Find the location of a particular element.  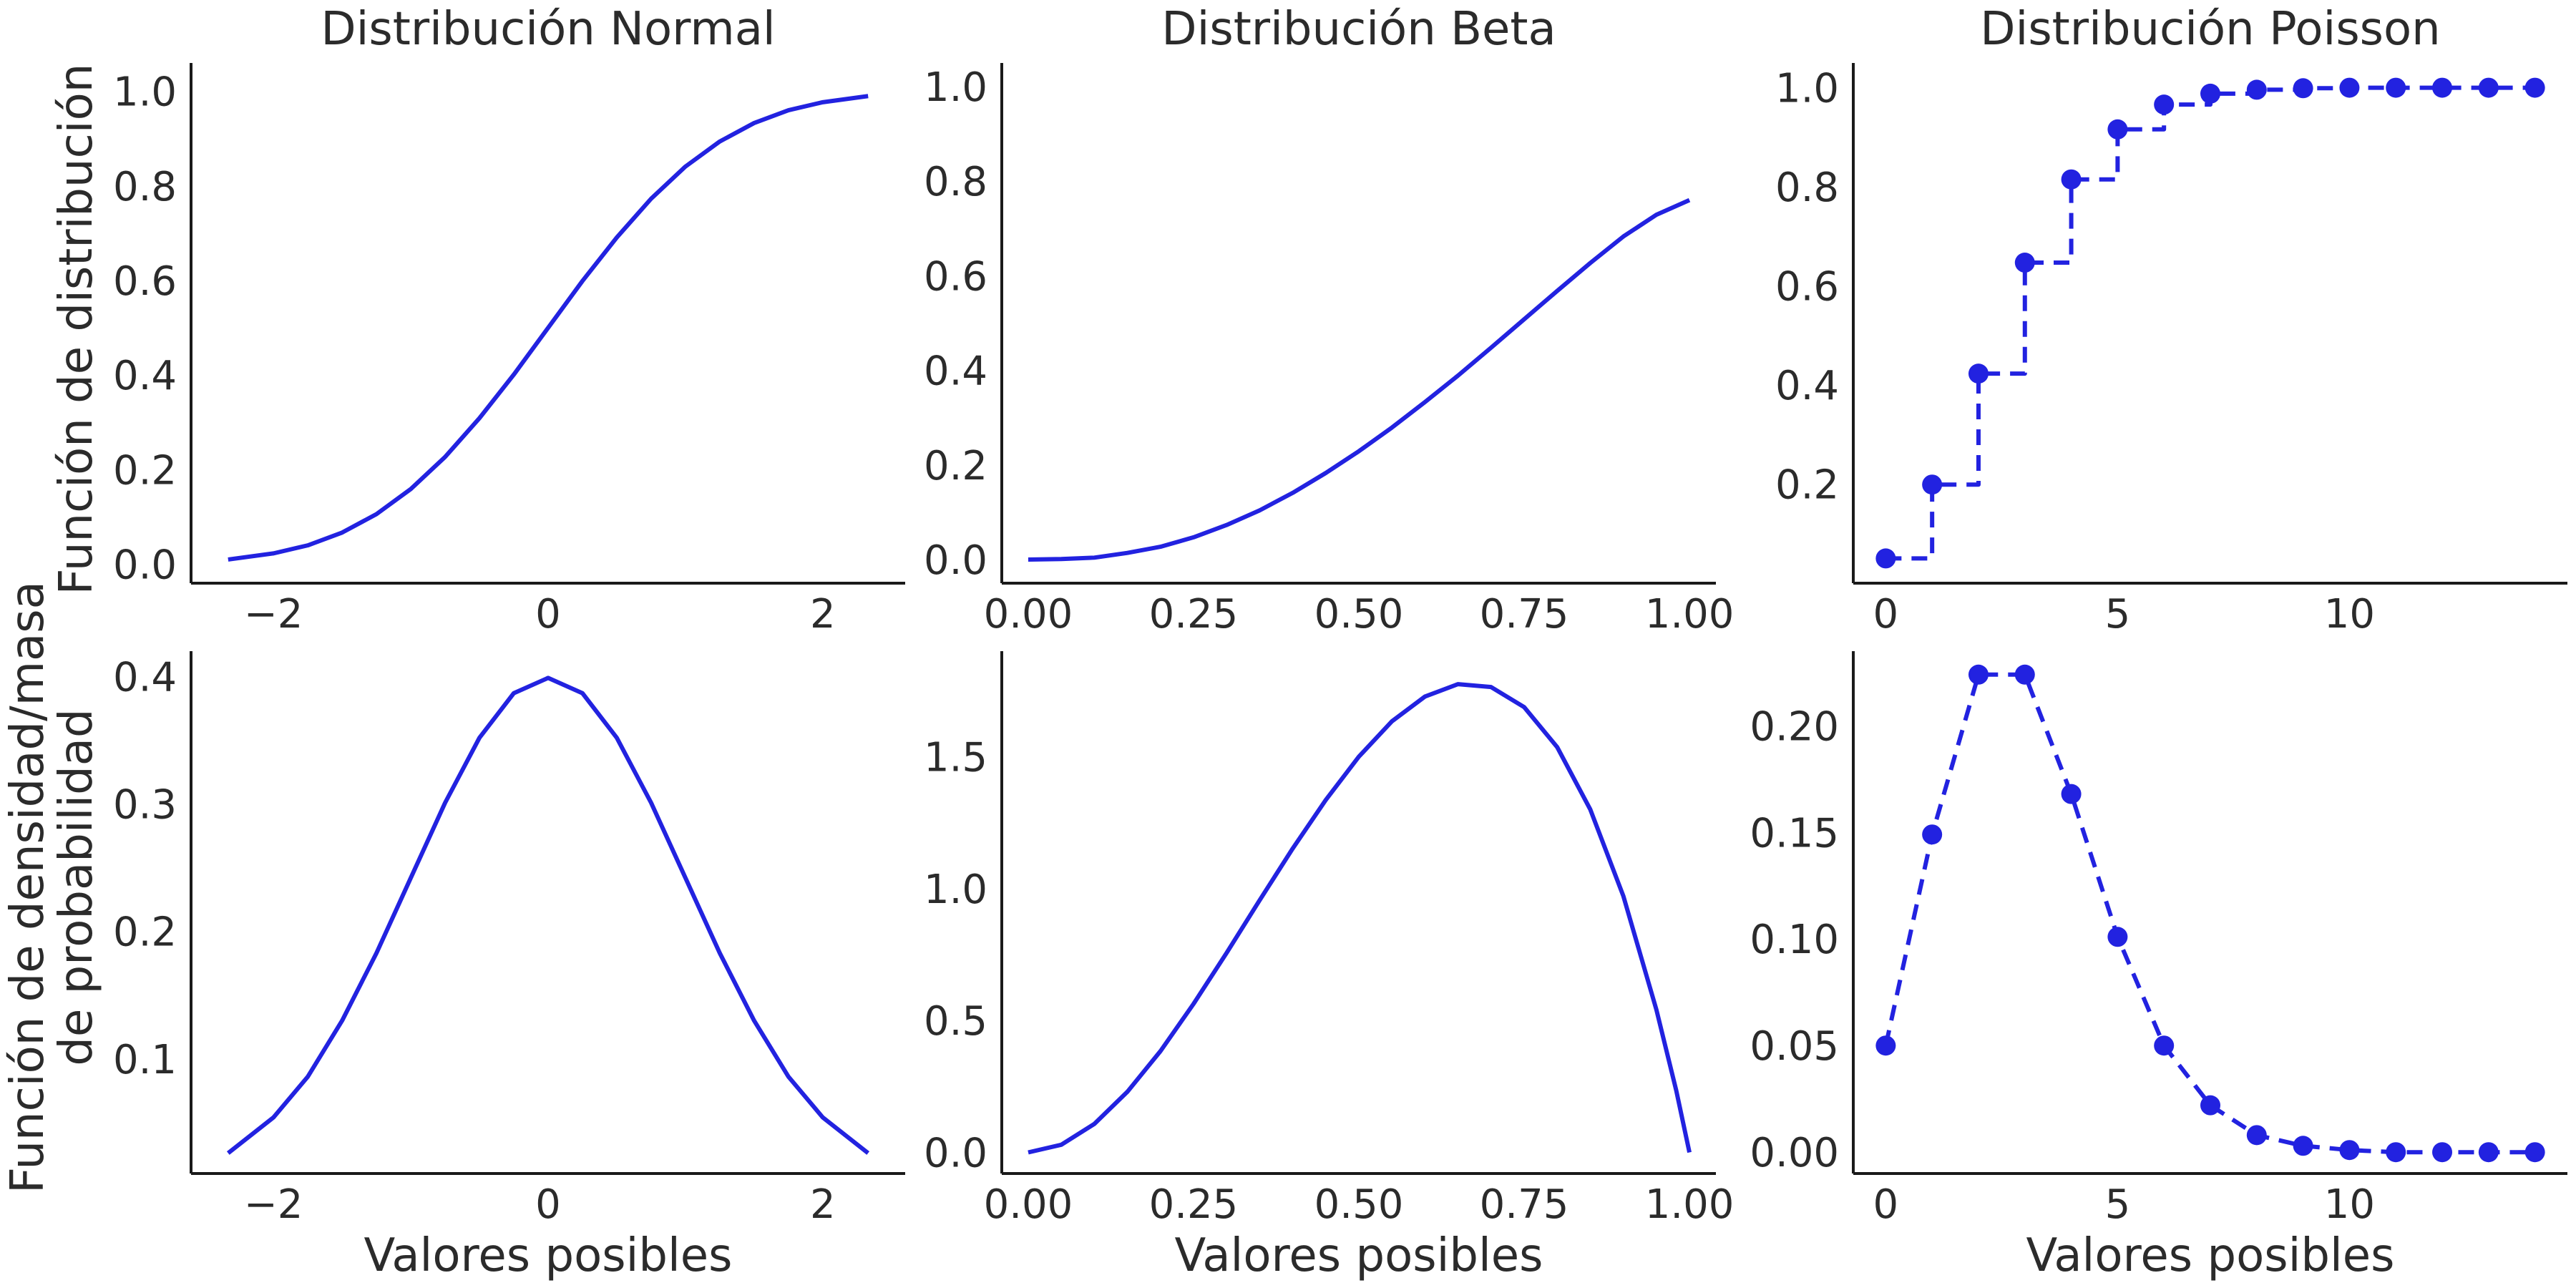

y-tick-label: 0.3 is located at coordinates (145, 805).